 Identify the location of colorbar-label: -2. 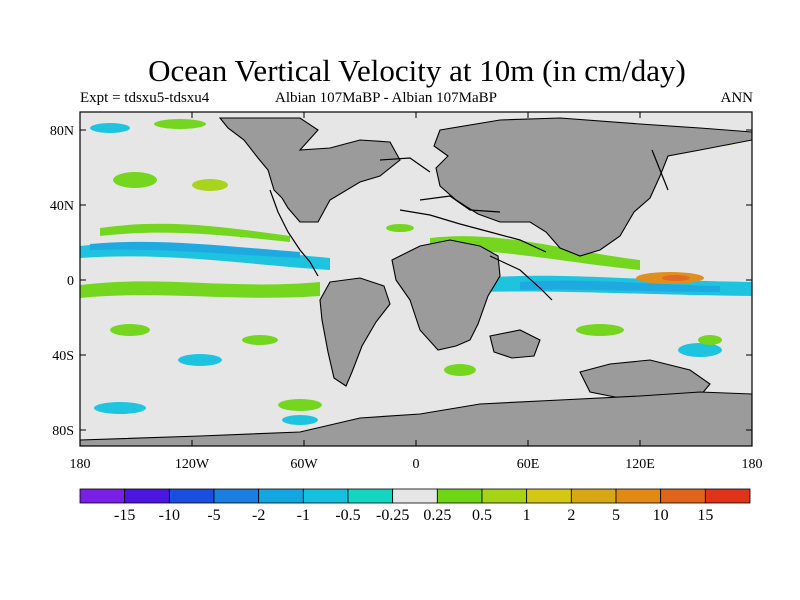
(258, 515).